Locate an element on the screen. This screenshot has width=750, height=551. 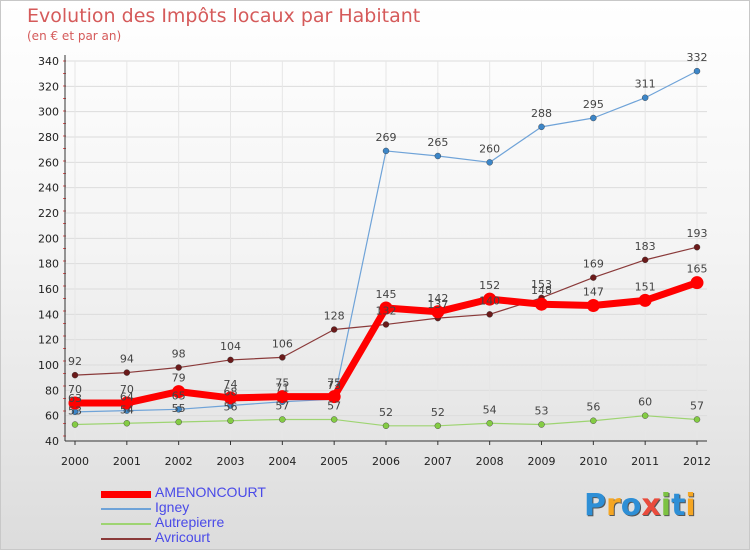
data-label-igney: 71 is located at coordinates (282, 388).